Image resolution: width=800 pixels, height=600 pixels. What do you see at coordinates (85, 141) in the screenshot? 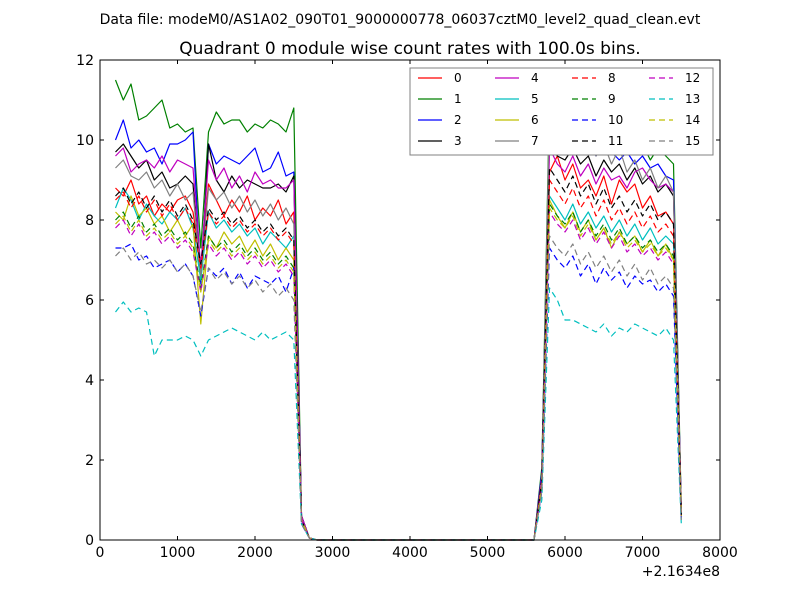
I see `y-tick-label: 10` at bounding box center [85, 141].